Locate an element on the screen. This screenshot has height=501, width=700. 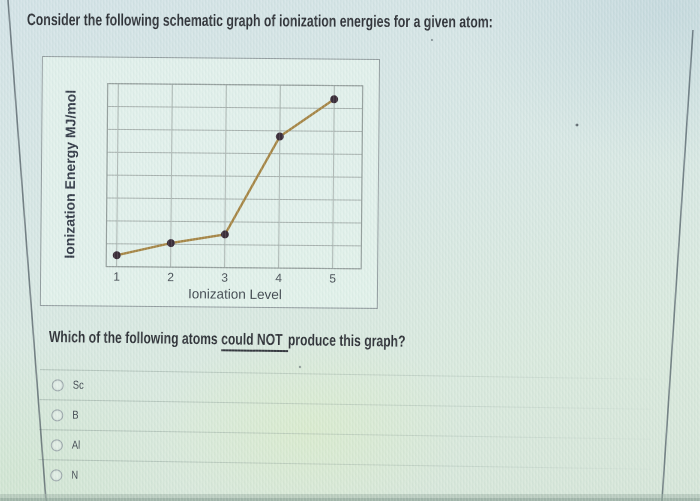
x-tick-label: 2 is located at coordinates (170, 277).